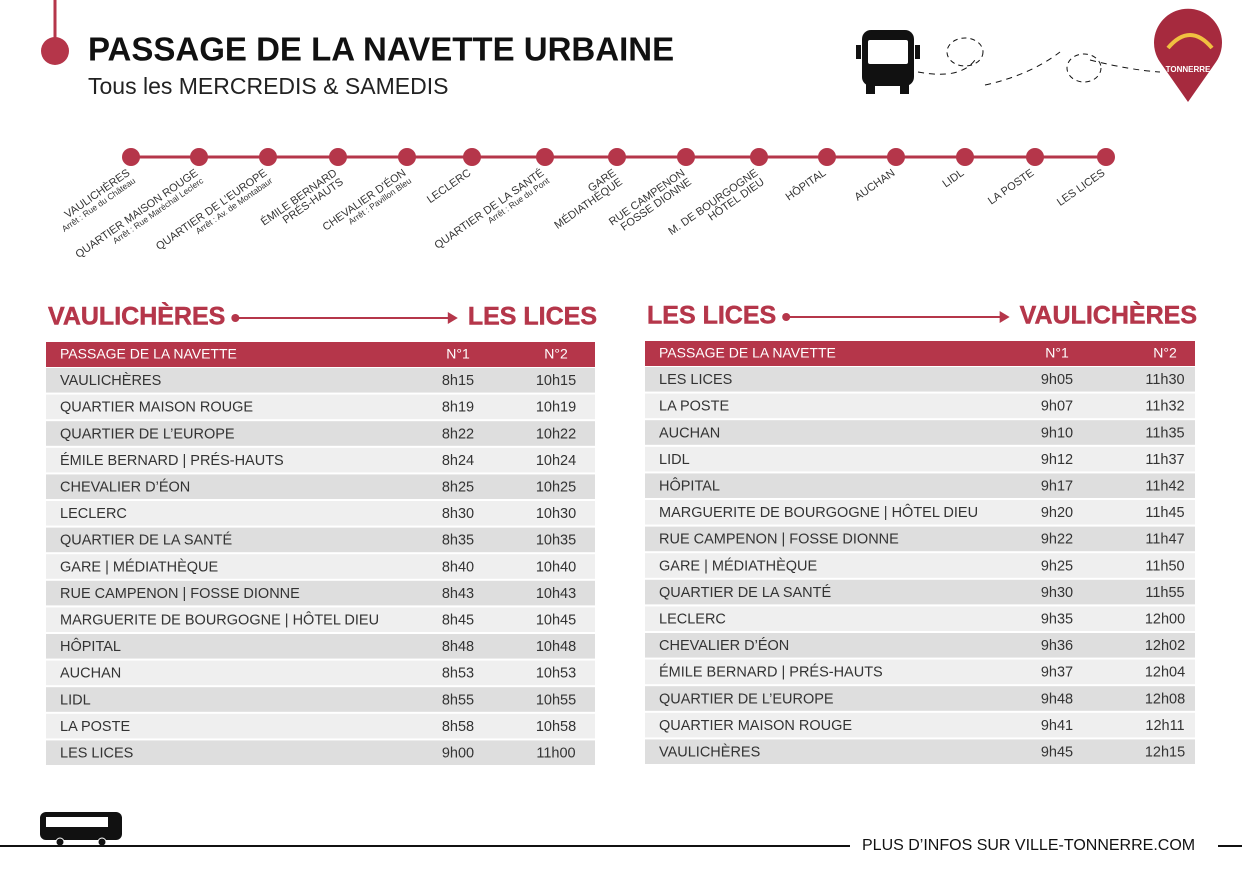 The image size is (1242, 878). I want to click on stop-cell: QUARTIER DE L’EUROPE, so click(147, 434).